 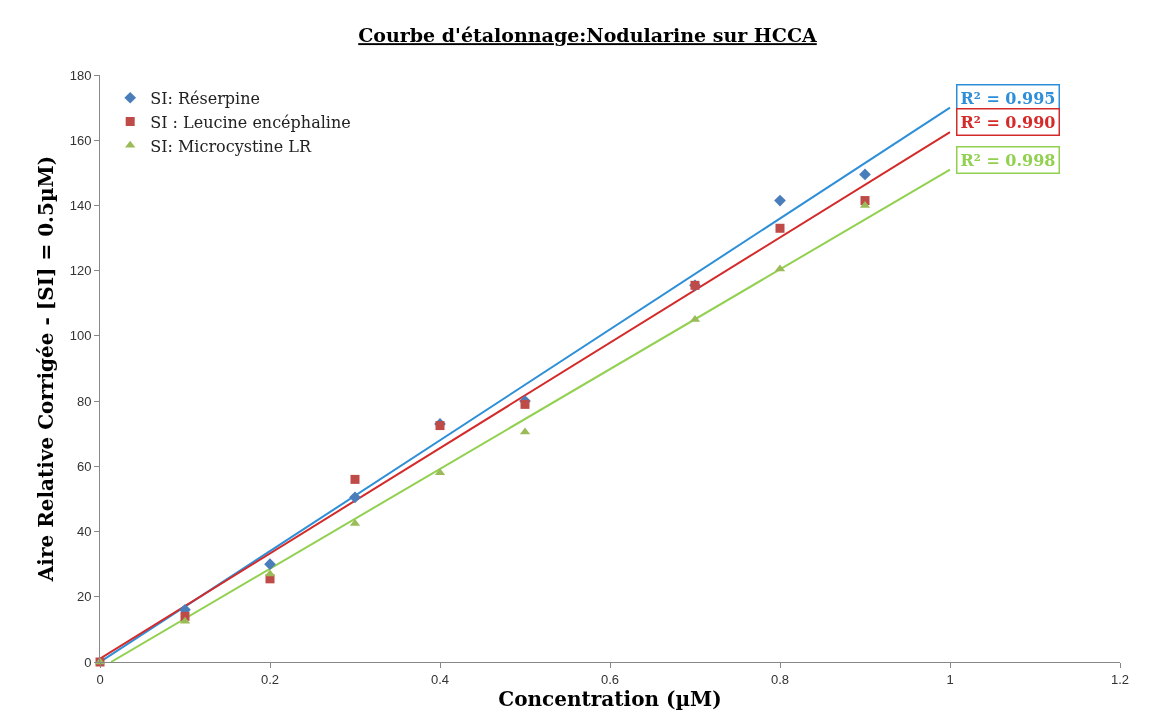 What do you see at coordinates (588, 35) in the screenshot?
I see `chart-title: Courbe d'étalonnage:Nodularine sur HCCA` at bounding box center [588, 35].